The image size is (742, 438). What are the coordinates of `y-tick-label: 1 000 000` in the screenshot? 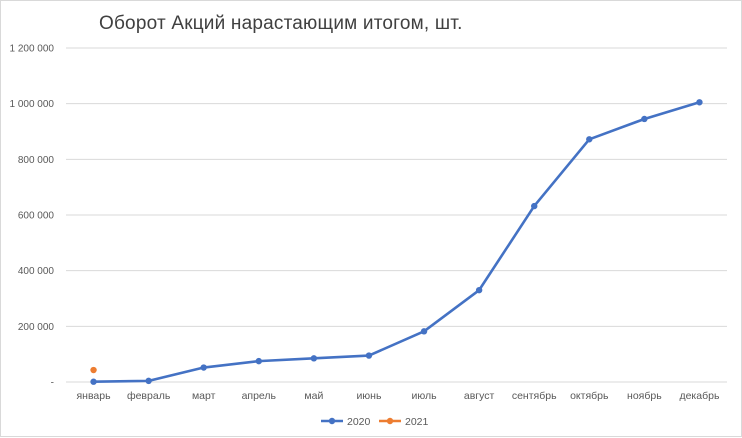 It's located at (32, 104).